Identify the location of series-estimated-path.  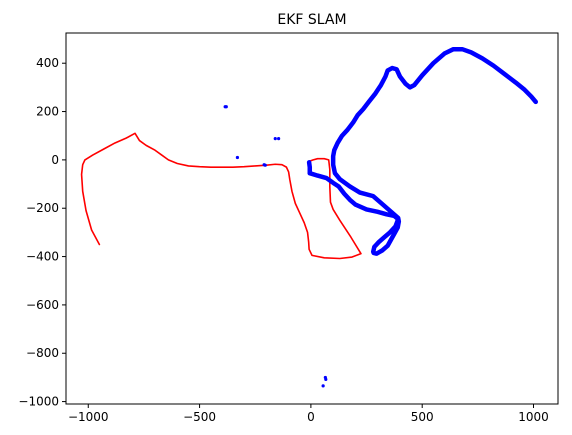
(221, 196).